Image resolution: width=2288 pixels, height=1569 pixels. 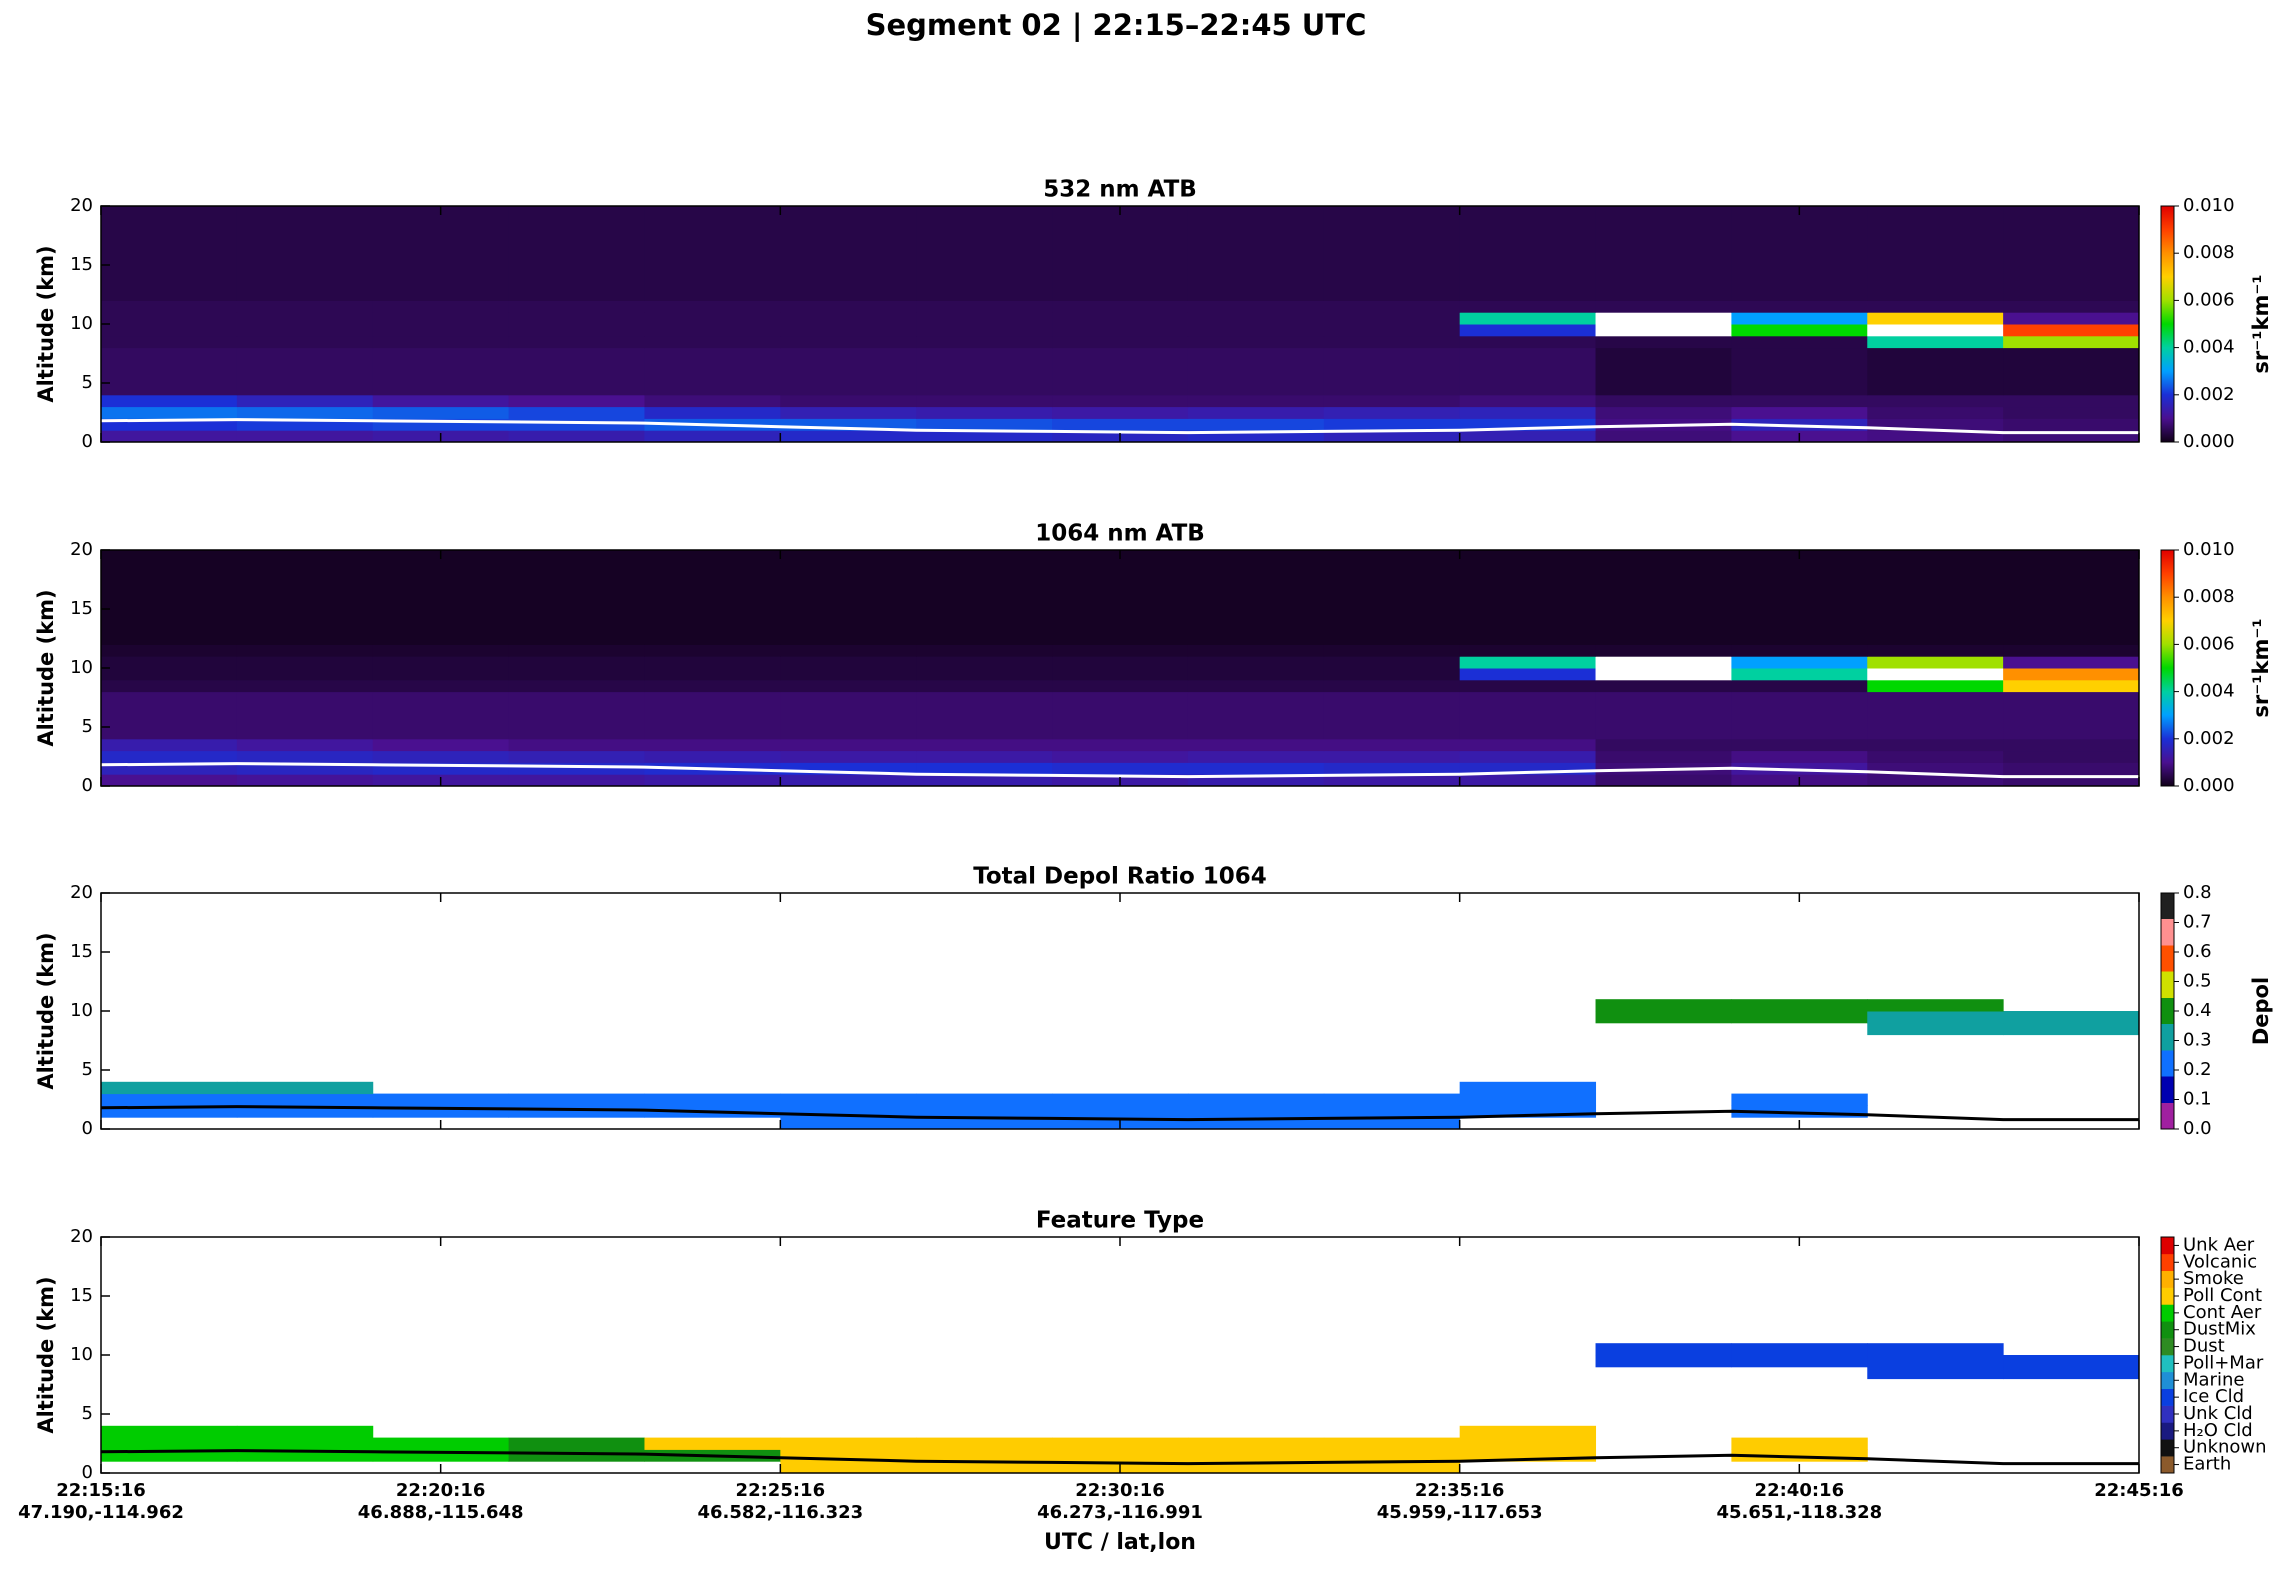 I want to click on colorbar-label: DustMix, so click(x=2219, y=1329).